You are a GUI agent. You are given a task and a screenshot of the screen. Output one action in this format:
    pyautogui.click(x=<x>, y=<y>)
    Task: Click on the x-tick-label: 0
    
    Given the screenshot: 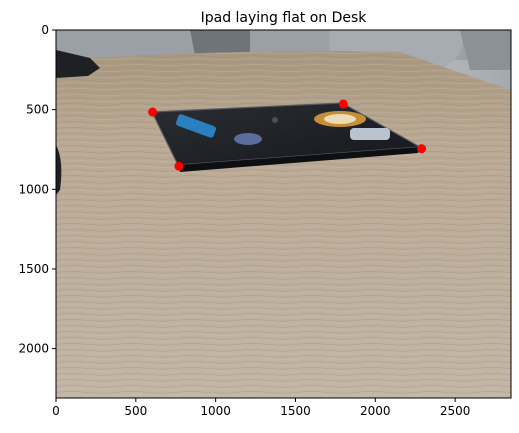 What is the action you would take?
    pyautogui.click(x=56, y=411)
    